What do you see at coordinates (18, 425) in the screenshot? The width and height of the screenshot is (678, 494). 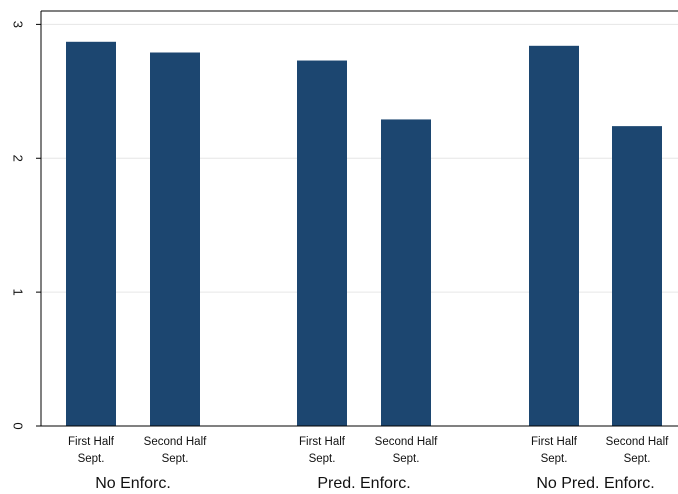 I see `y-tick-label: 0` at bounding box center [18, 425].